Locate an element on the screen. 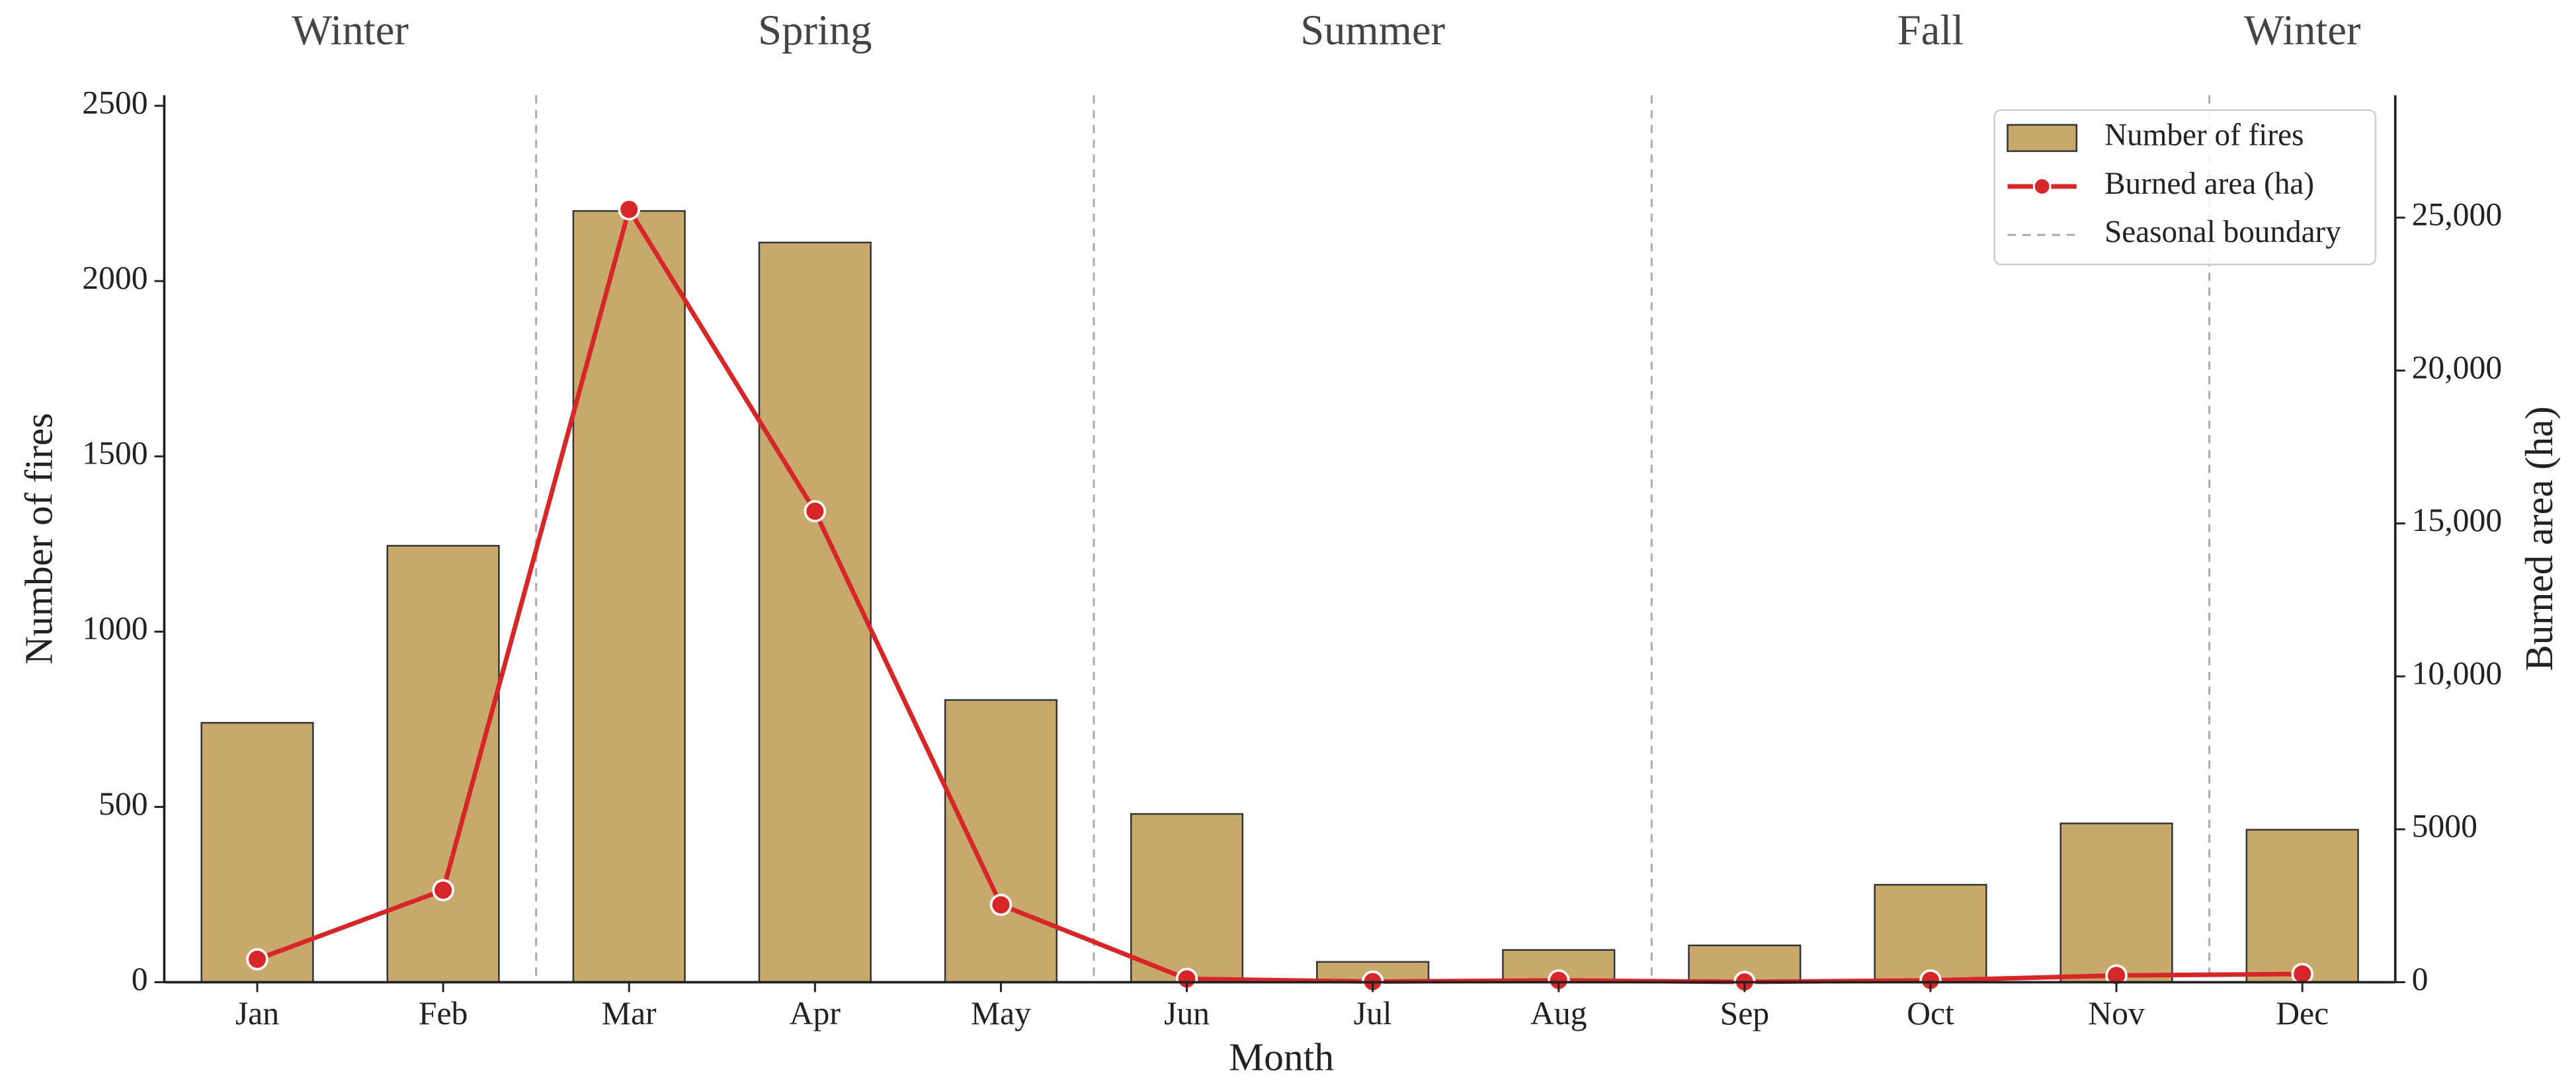  y-tick-label: 2500 is located at coordinates (115, 102).